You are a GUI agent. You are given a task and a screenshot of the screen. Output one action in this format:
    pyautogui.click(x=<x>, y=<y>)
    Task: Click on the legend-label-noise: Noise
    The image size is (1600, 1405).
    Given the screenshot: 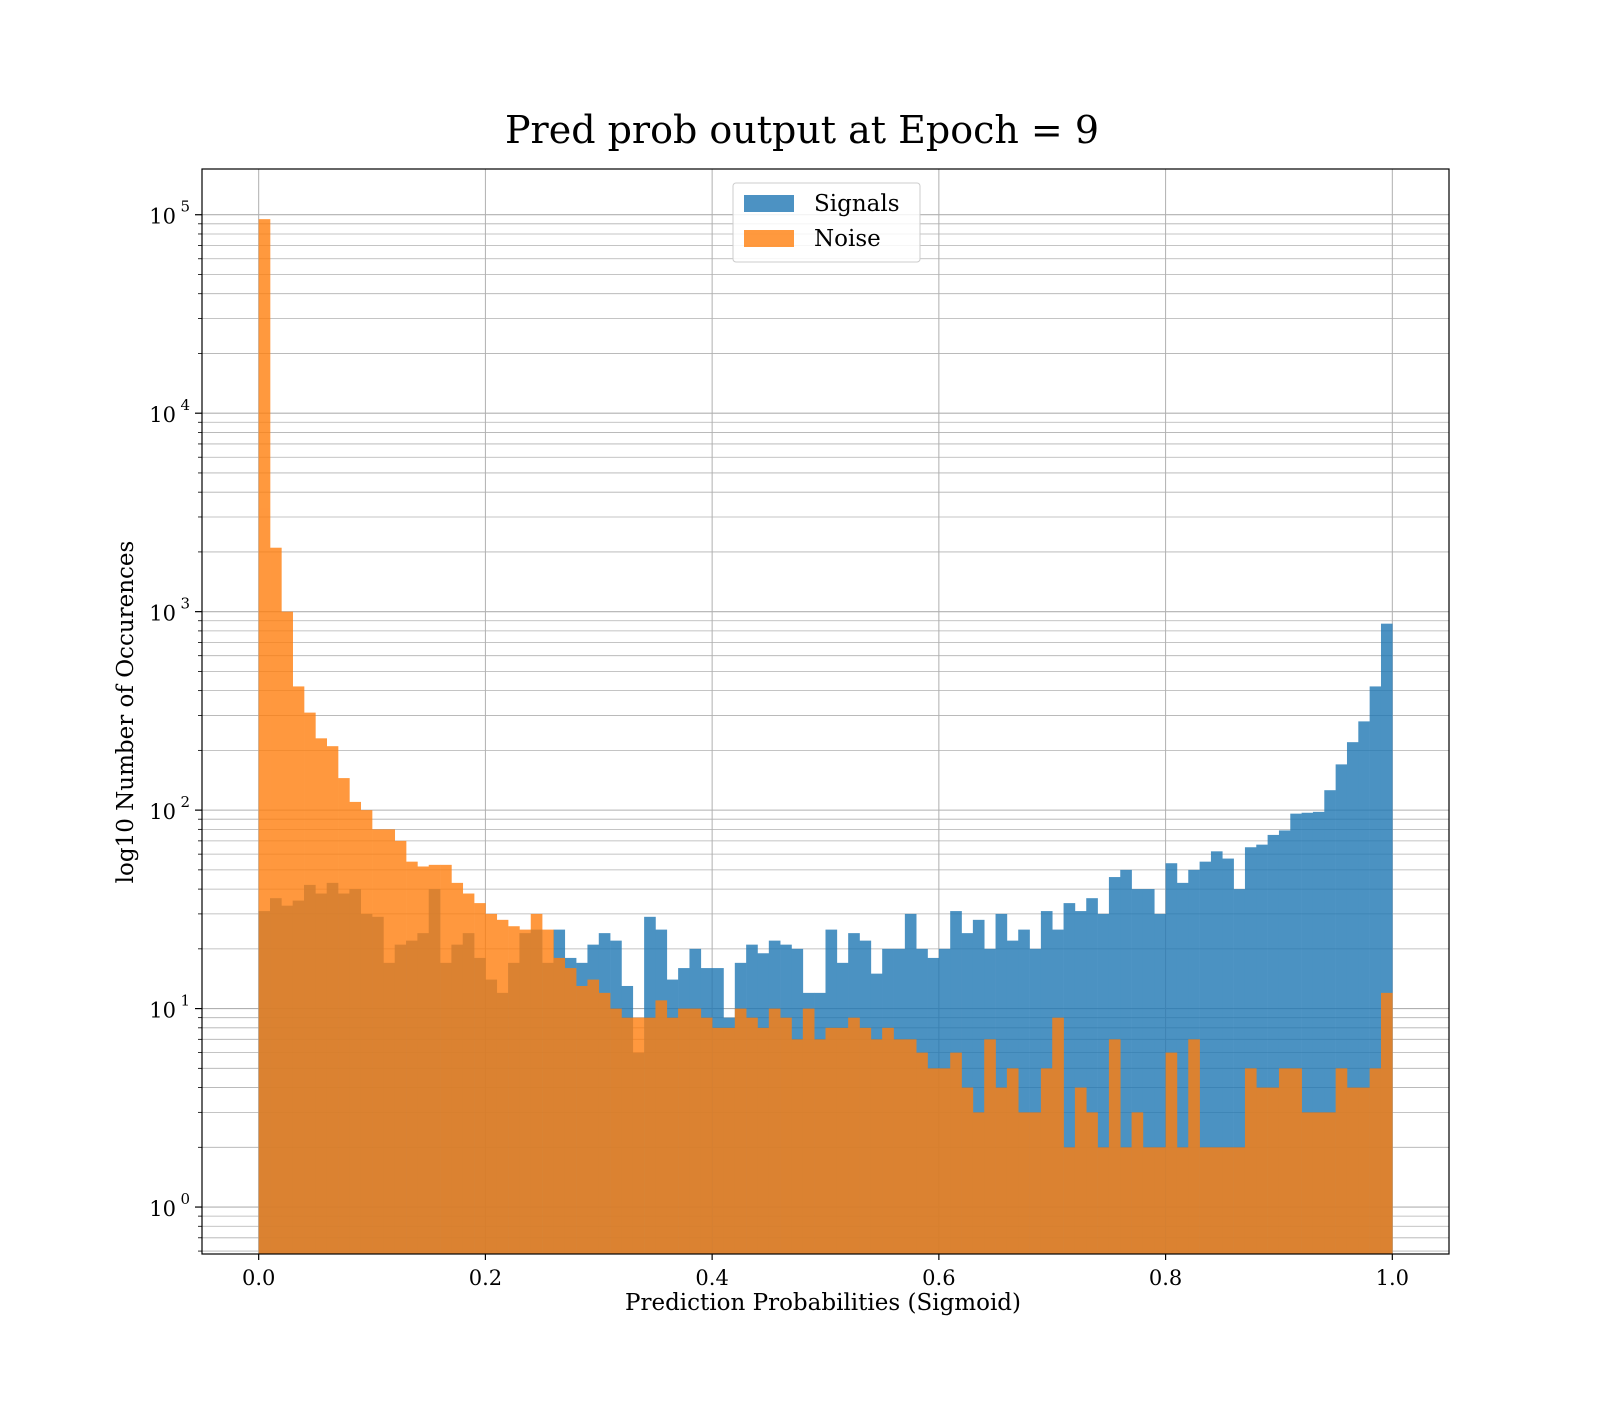 What is the action you would take?
    pyautogui.click(x=847, y=239)
    